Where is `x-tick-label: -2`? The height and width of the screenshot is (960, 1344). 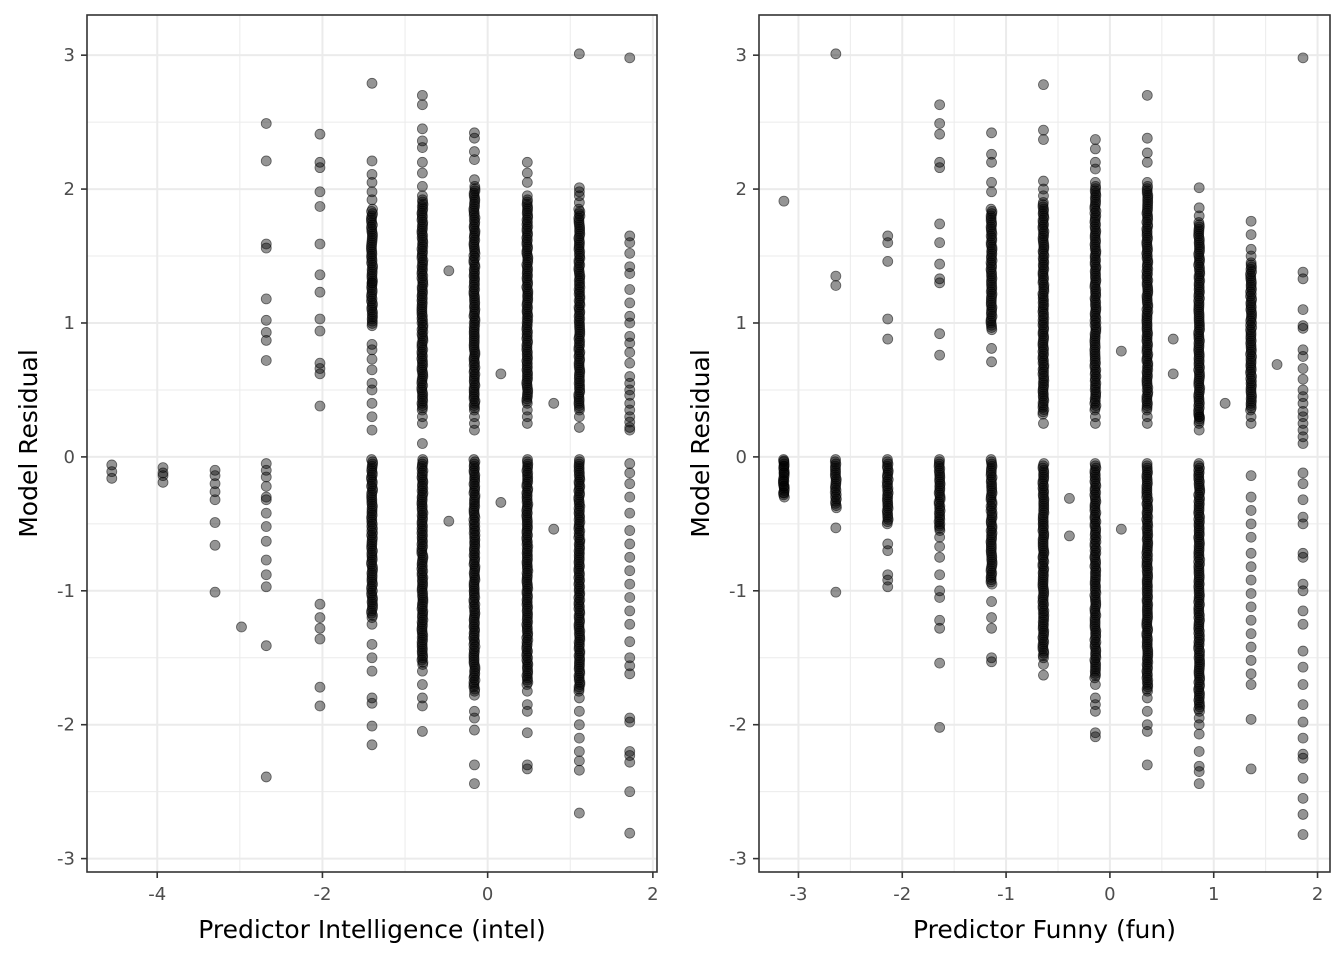 x-tick-label: -2 is located at coordinates (902, 894).